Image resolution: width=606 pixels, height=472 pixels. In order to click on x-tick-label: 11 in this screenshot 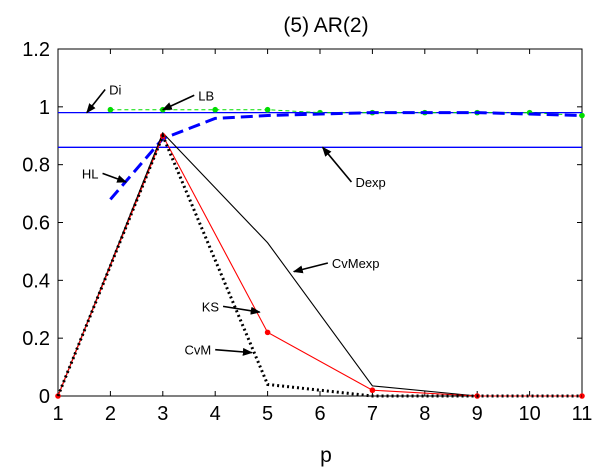, I will do `click(582, 414)`.